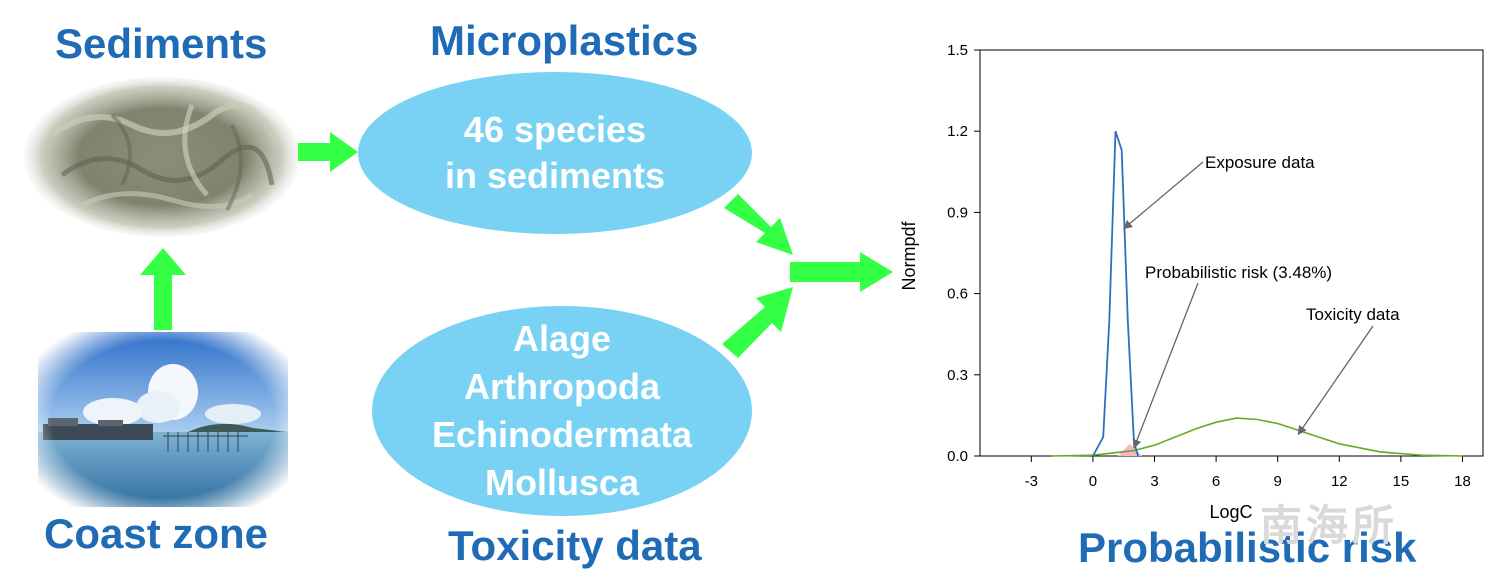 The image size is (1500, 576). Describe the element at coordinates (957, 456) in the screenshot. I see `y-tick-label: 0.0` at that location.